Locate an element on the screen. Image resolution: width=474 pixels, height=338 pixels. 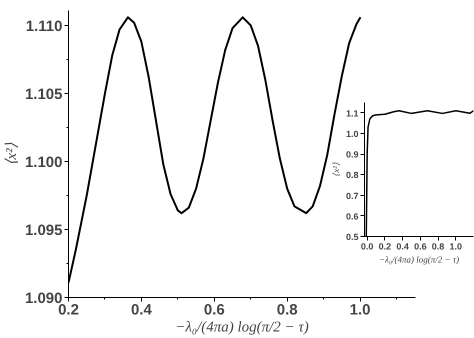
y-tick-label: 1.095 is located at coordinates (43, 230).